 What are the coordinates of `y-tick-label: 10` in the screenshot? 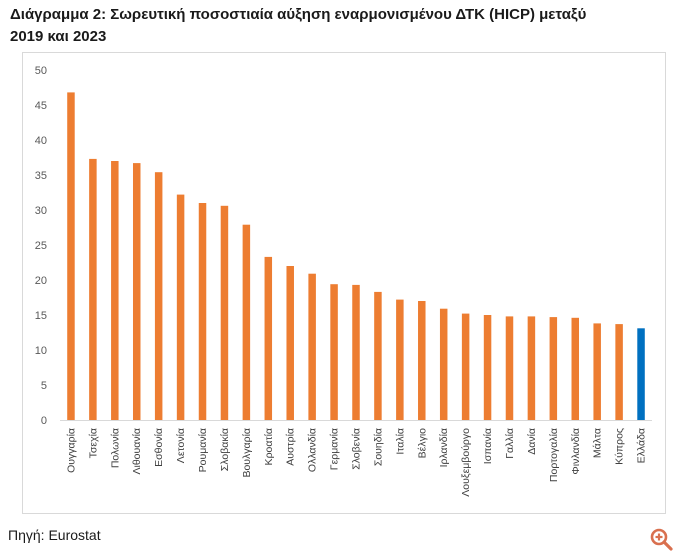 It's located at (41, 351).